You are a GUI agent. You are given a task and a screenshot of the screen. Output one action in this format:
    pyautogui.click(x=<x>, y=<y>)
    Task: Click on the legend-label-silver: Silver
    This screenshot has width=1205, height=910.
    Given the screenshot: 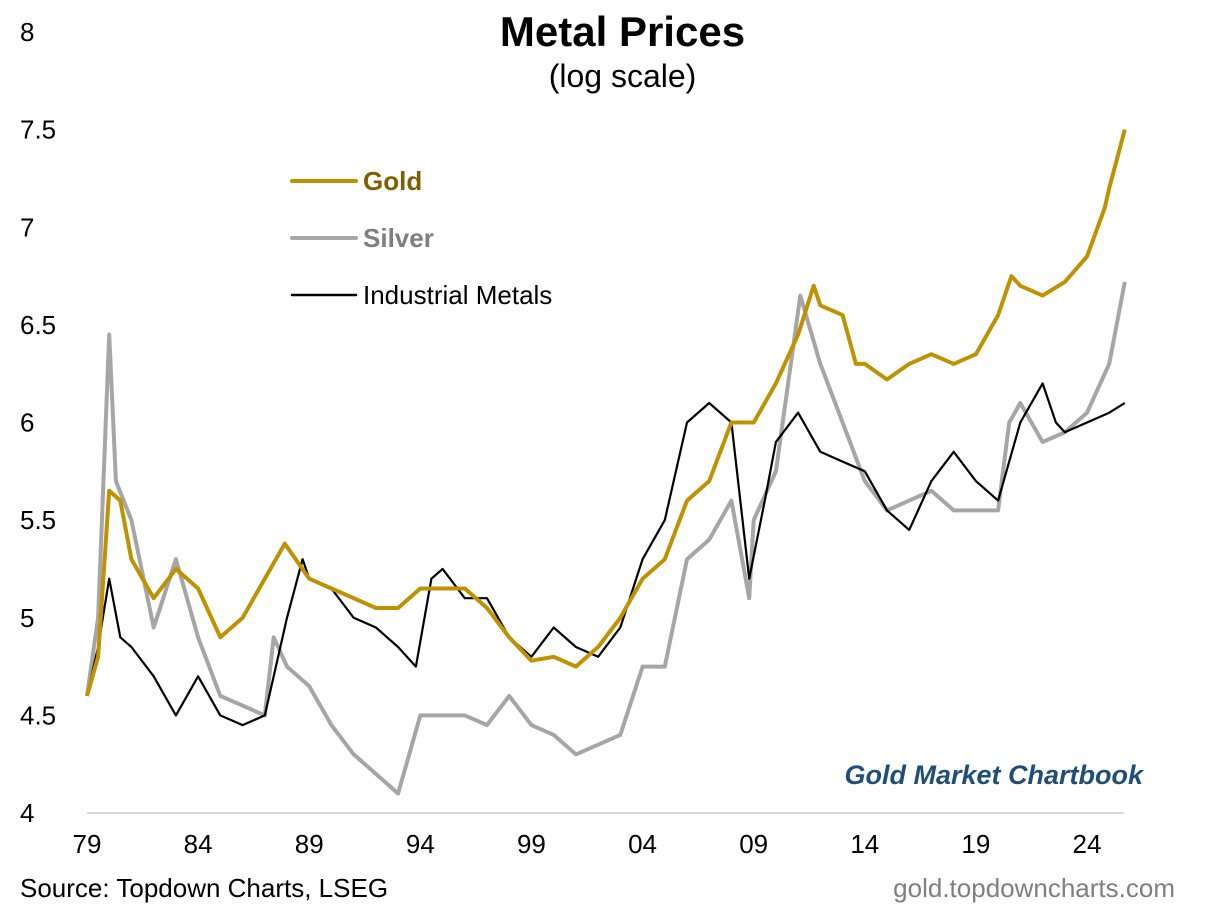 What is the action you would take?
    pyautogui.click(x=398, y=238)
    